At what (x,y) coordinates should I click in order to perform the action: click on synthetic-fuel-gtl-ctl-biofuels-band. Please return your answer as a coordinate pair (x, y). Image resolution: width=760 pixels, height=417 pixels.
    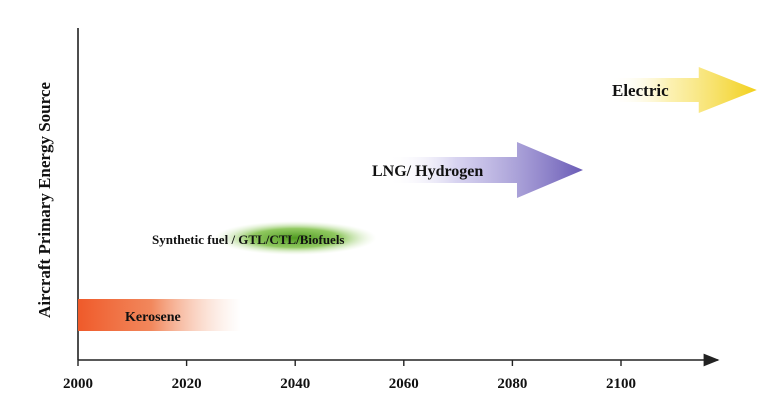
    Looking at the image, I should click on (295, 238).